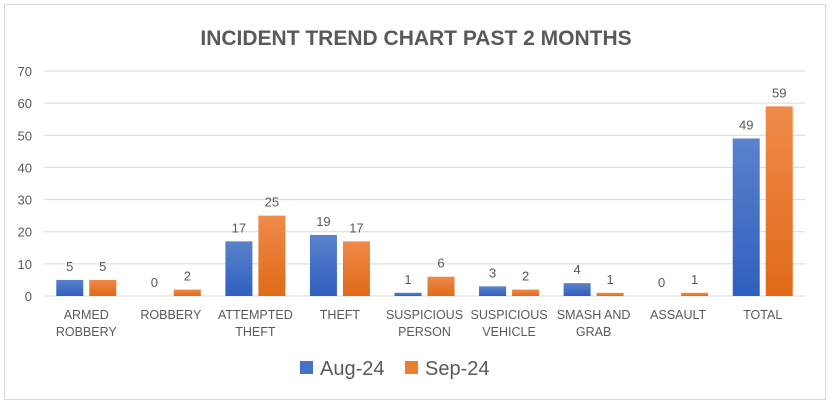 The image size is (832, 407). What do you see at coordinates (25, 200) in the screenshot?
I see `y-tick-label: 30` at bounding box center [25, 200].